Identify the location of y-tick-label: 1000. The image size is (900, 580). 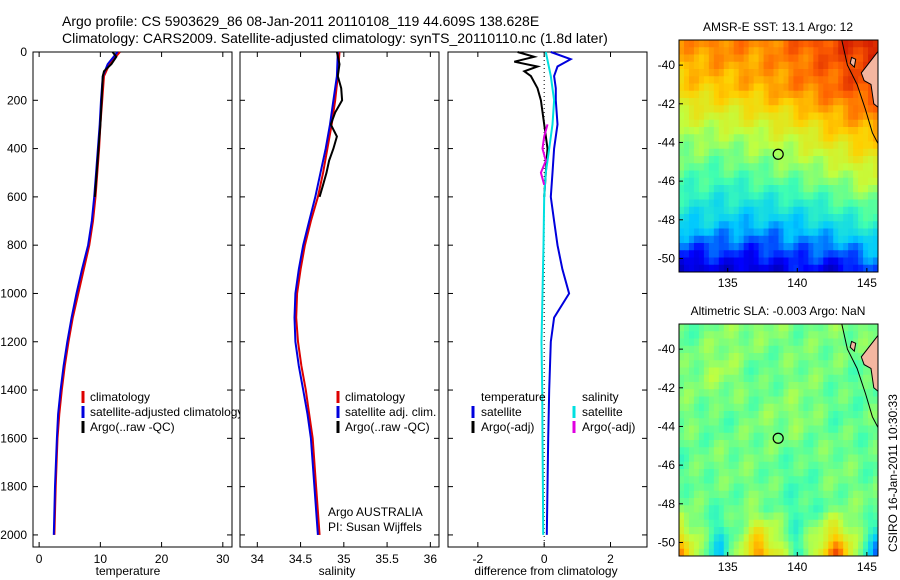
(13, 293).